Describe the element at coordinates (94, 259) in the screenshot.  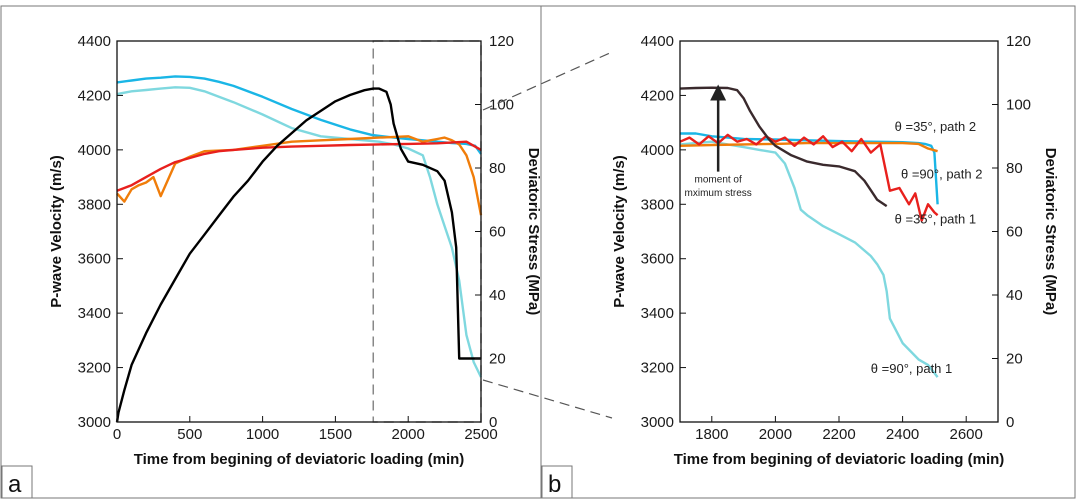
I see `panel-a-y-left-tick-label-4: 3600` at that location.